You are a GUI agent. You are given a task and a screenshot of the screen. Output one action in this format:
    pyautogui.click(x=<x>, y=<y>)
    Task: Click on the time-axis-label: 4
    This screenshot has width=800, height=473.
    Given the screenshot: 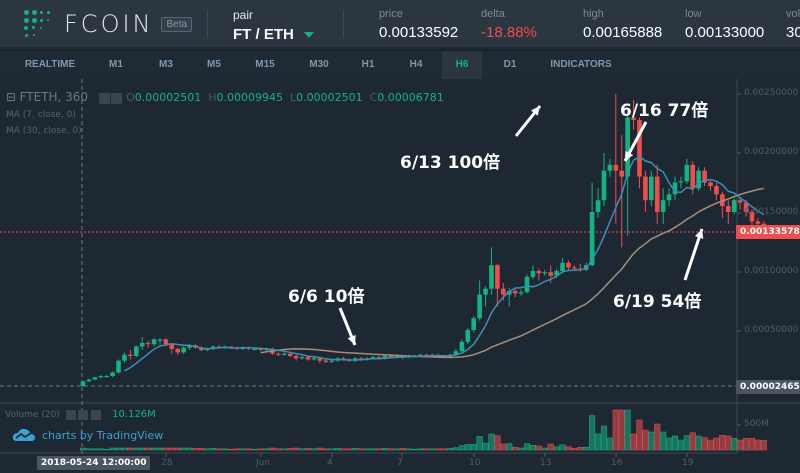 What is the action you would take?
    pyautogui.click(x=330, y=463)
    